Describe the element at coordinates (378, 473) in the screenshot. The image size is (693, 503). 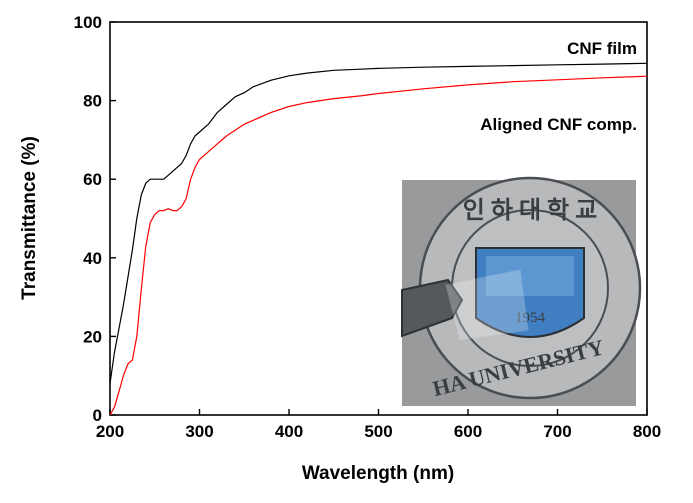
I see `x-axis-title: Wavelength (nm)` at that location.